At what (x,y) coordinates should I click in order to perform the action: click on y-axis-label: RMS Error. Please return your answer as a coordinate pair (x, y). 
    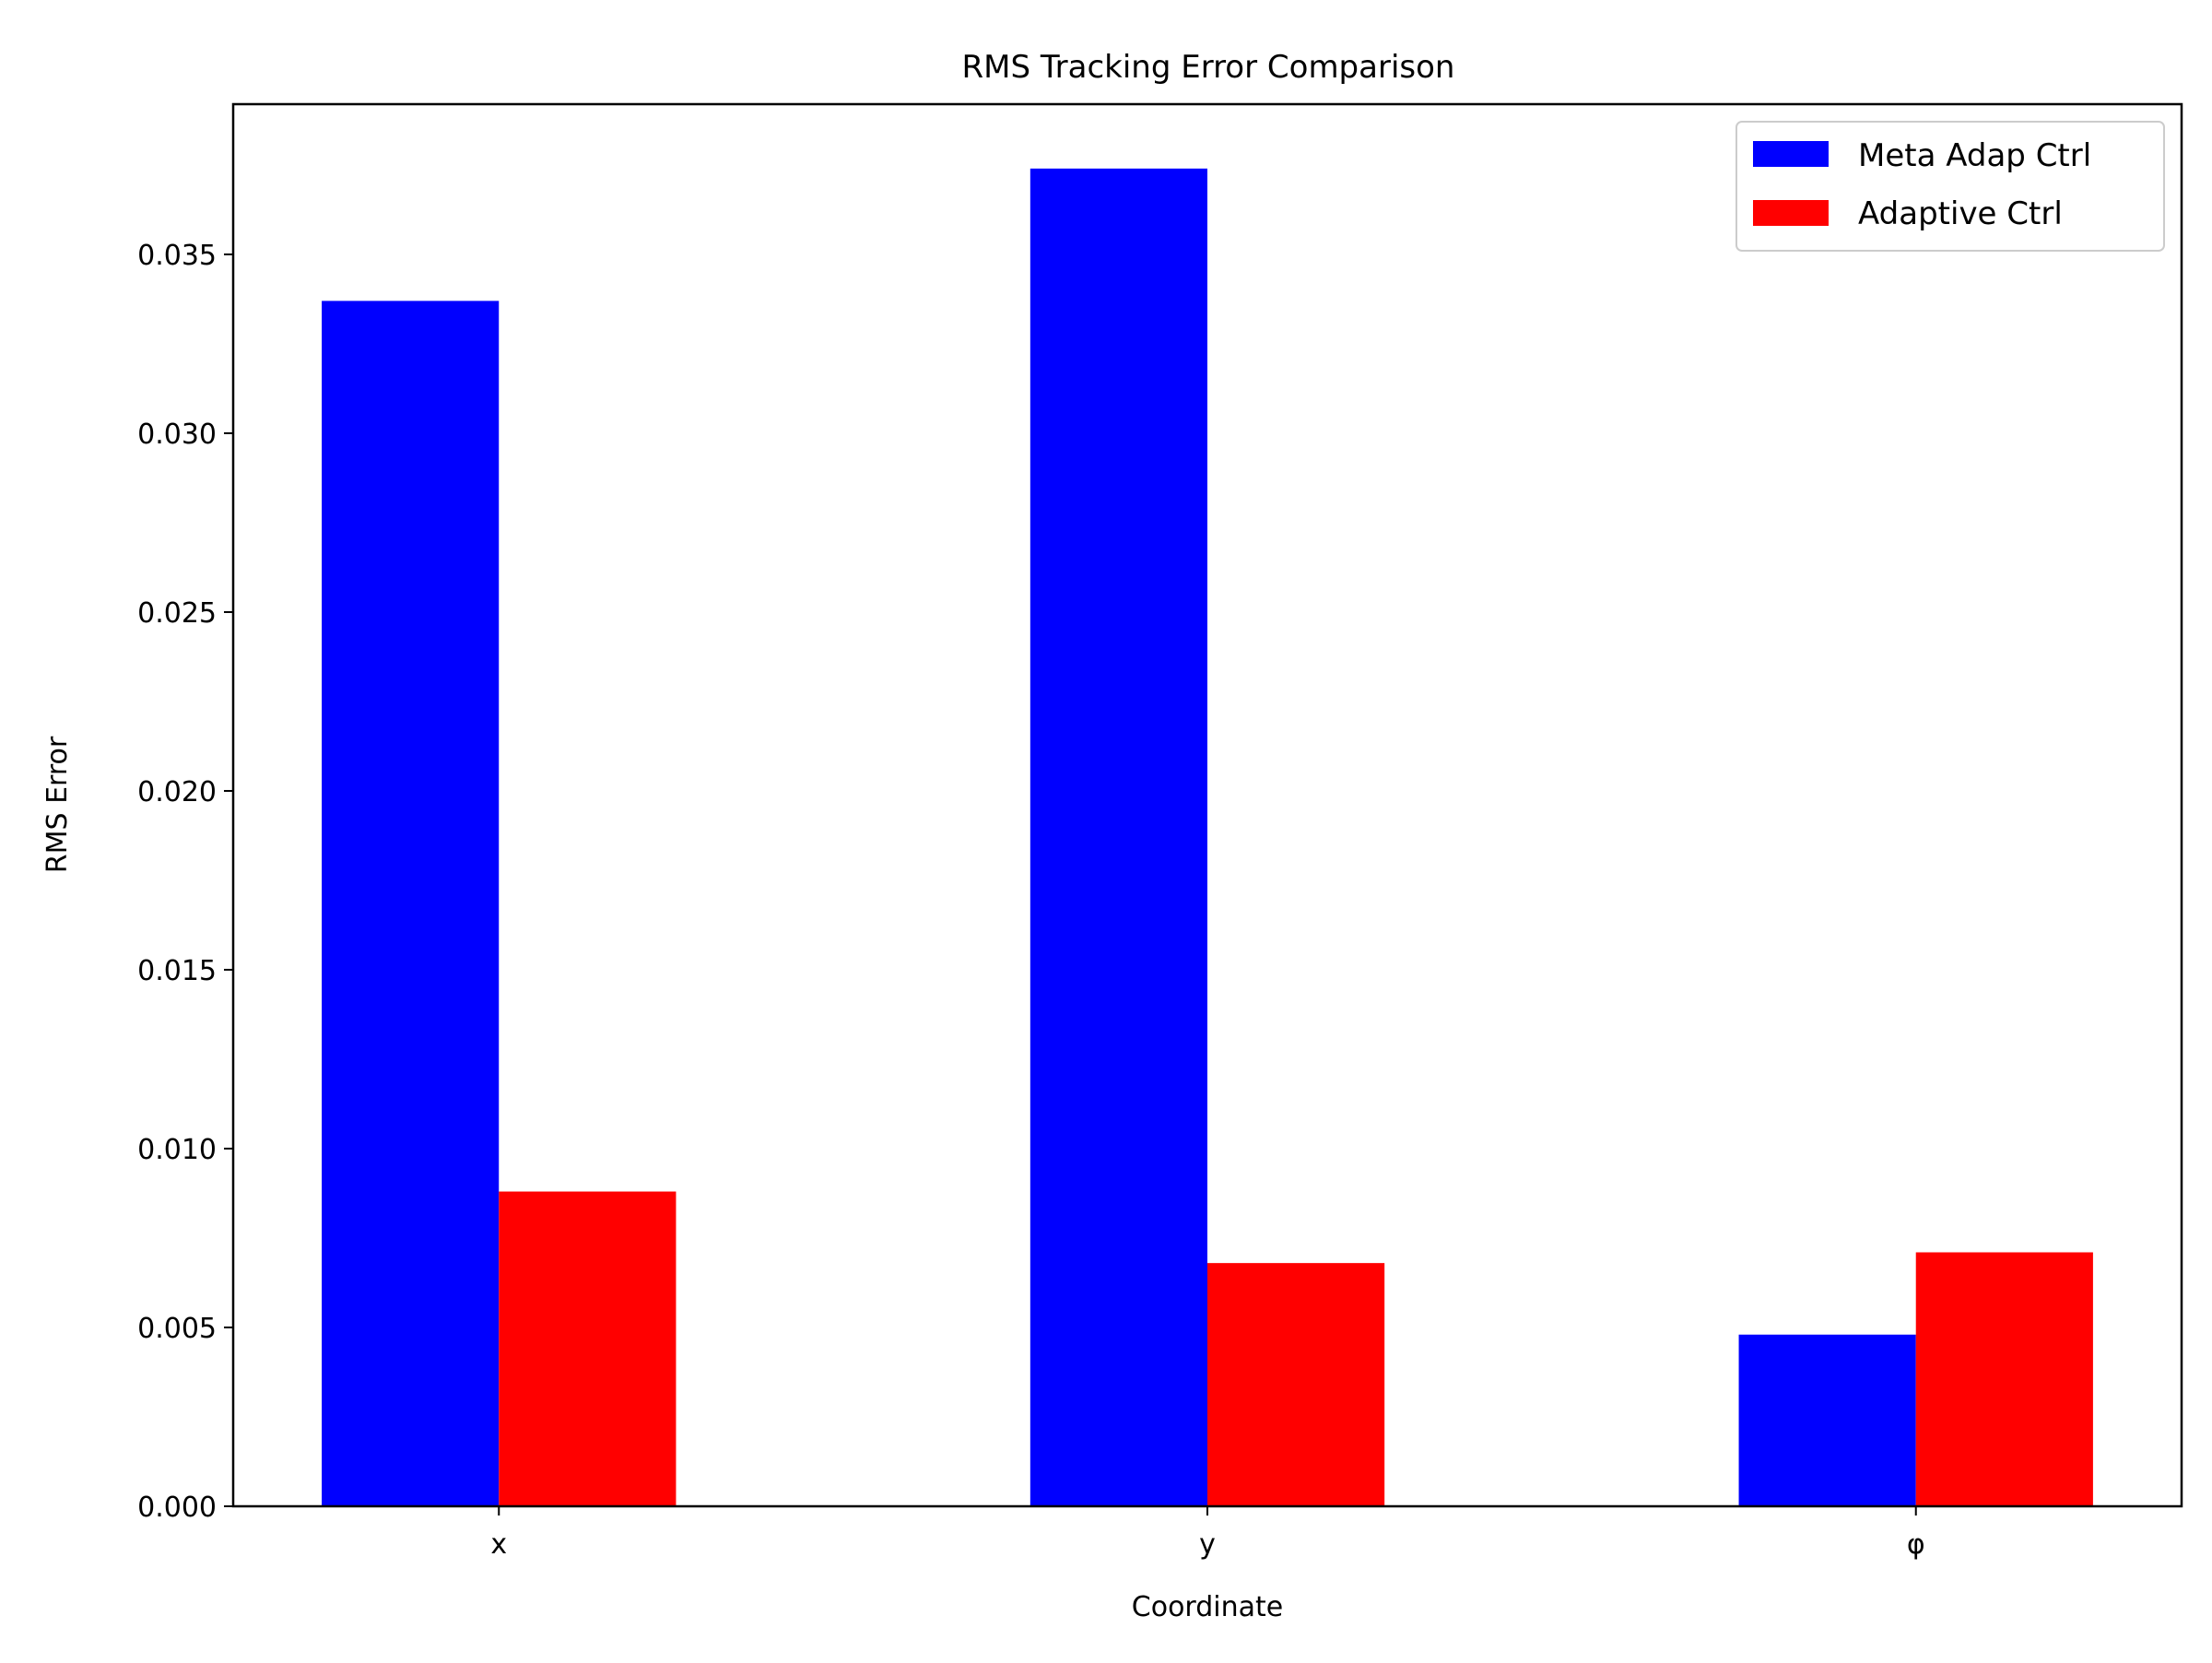
    Looking at the image, I should click on (57, 804).